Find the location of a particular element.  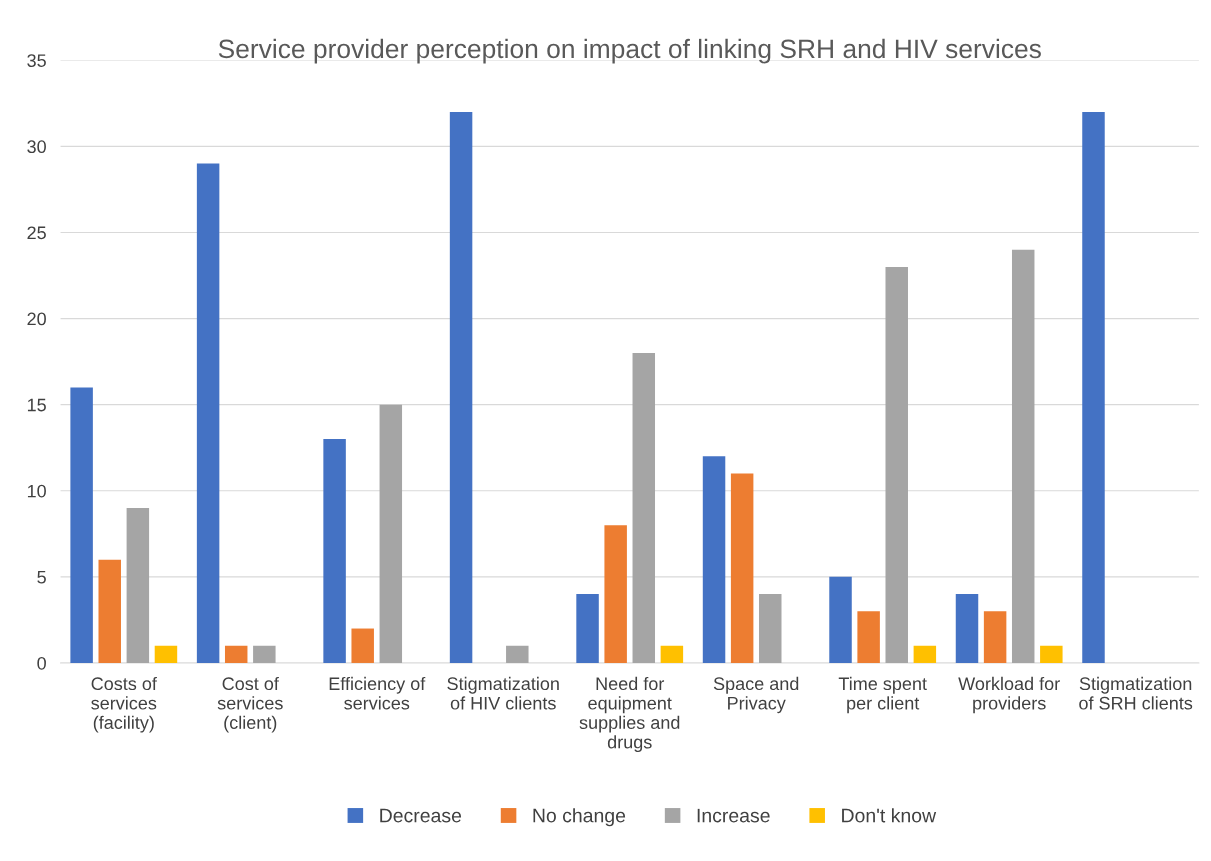

x-tick-label: Space and Privacy is located at coordinates (756, 695).